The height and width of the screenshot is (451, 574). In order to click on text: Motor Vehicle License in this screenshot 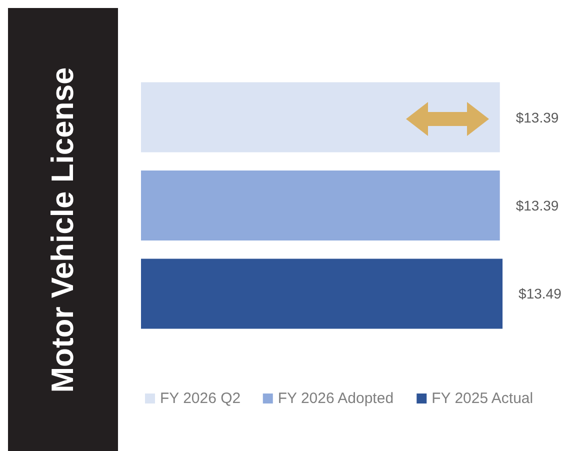, I will do `click(63, 229)`.